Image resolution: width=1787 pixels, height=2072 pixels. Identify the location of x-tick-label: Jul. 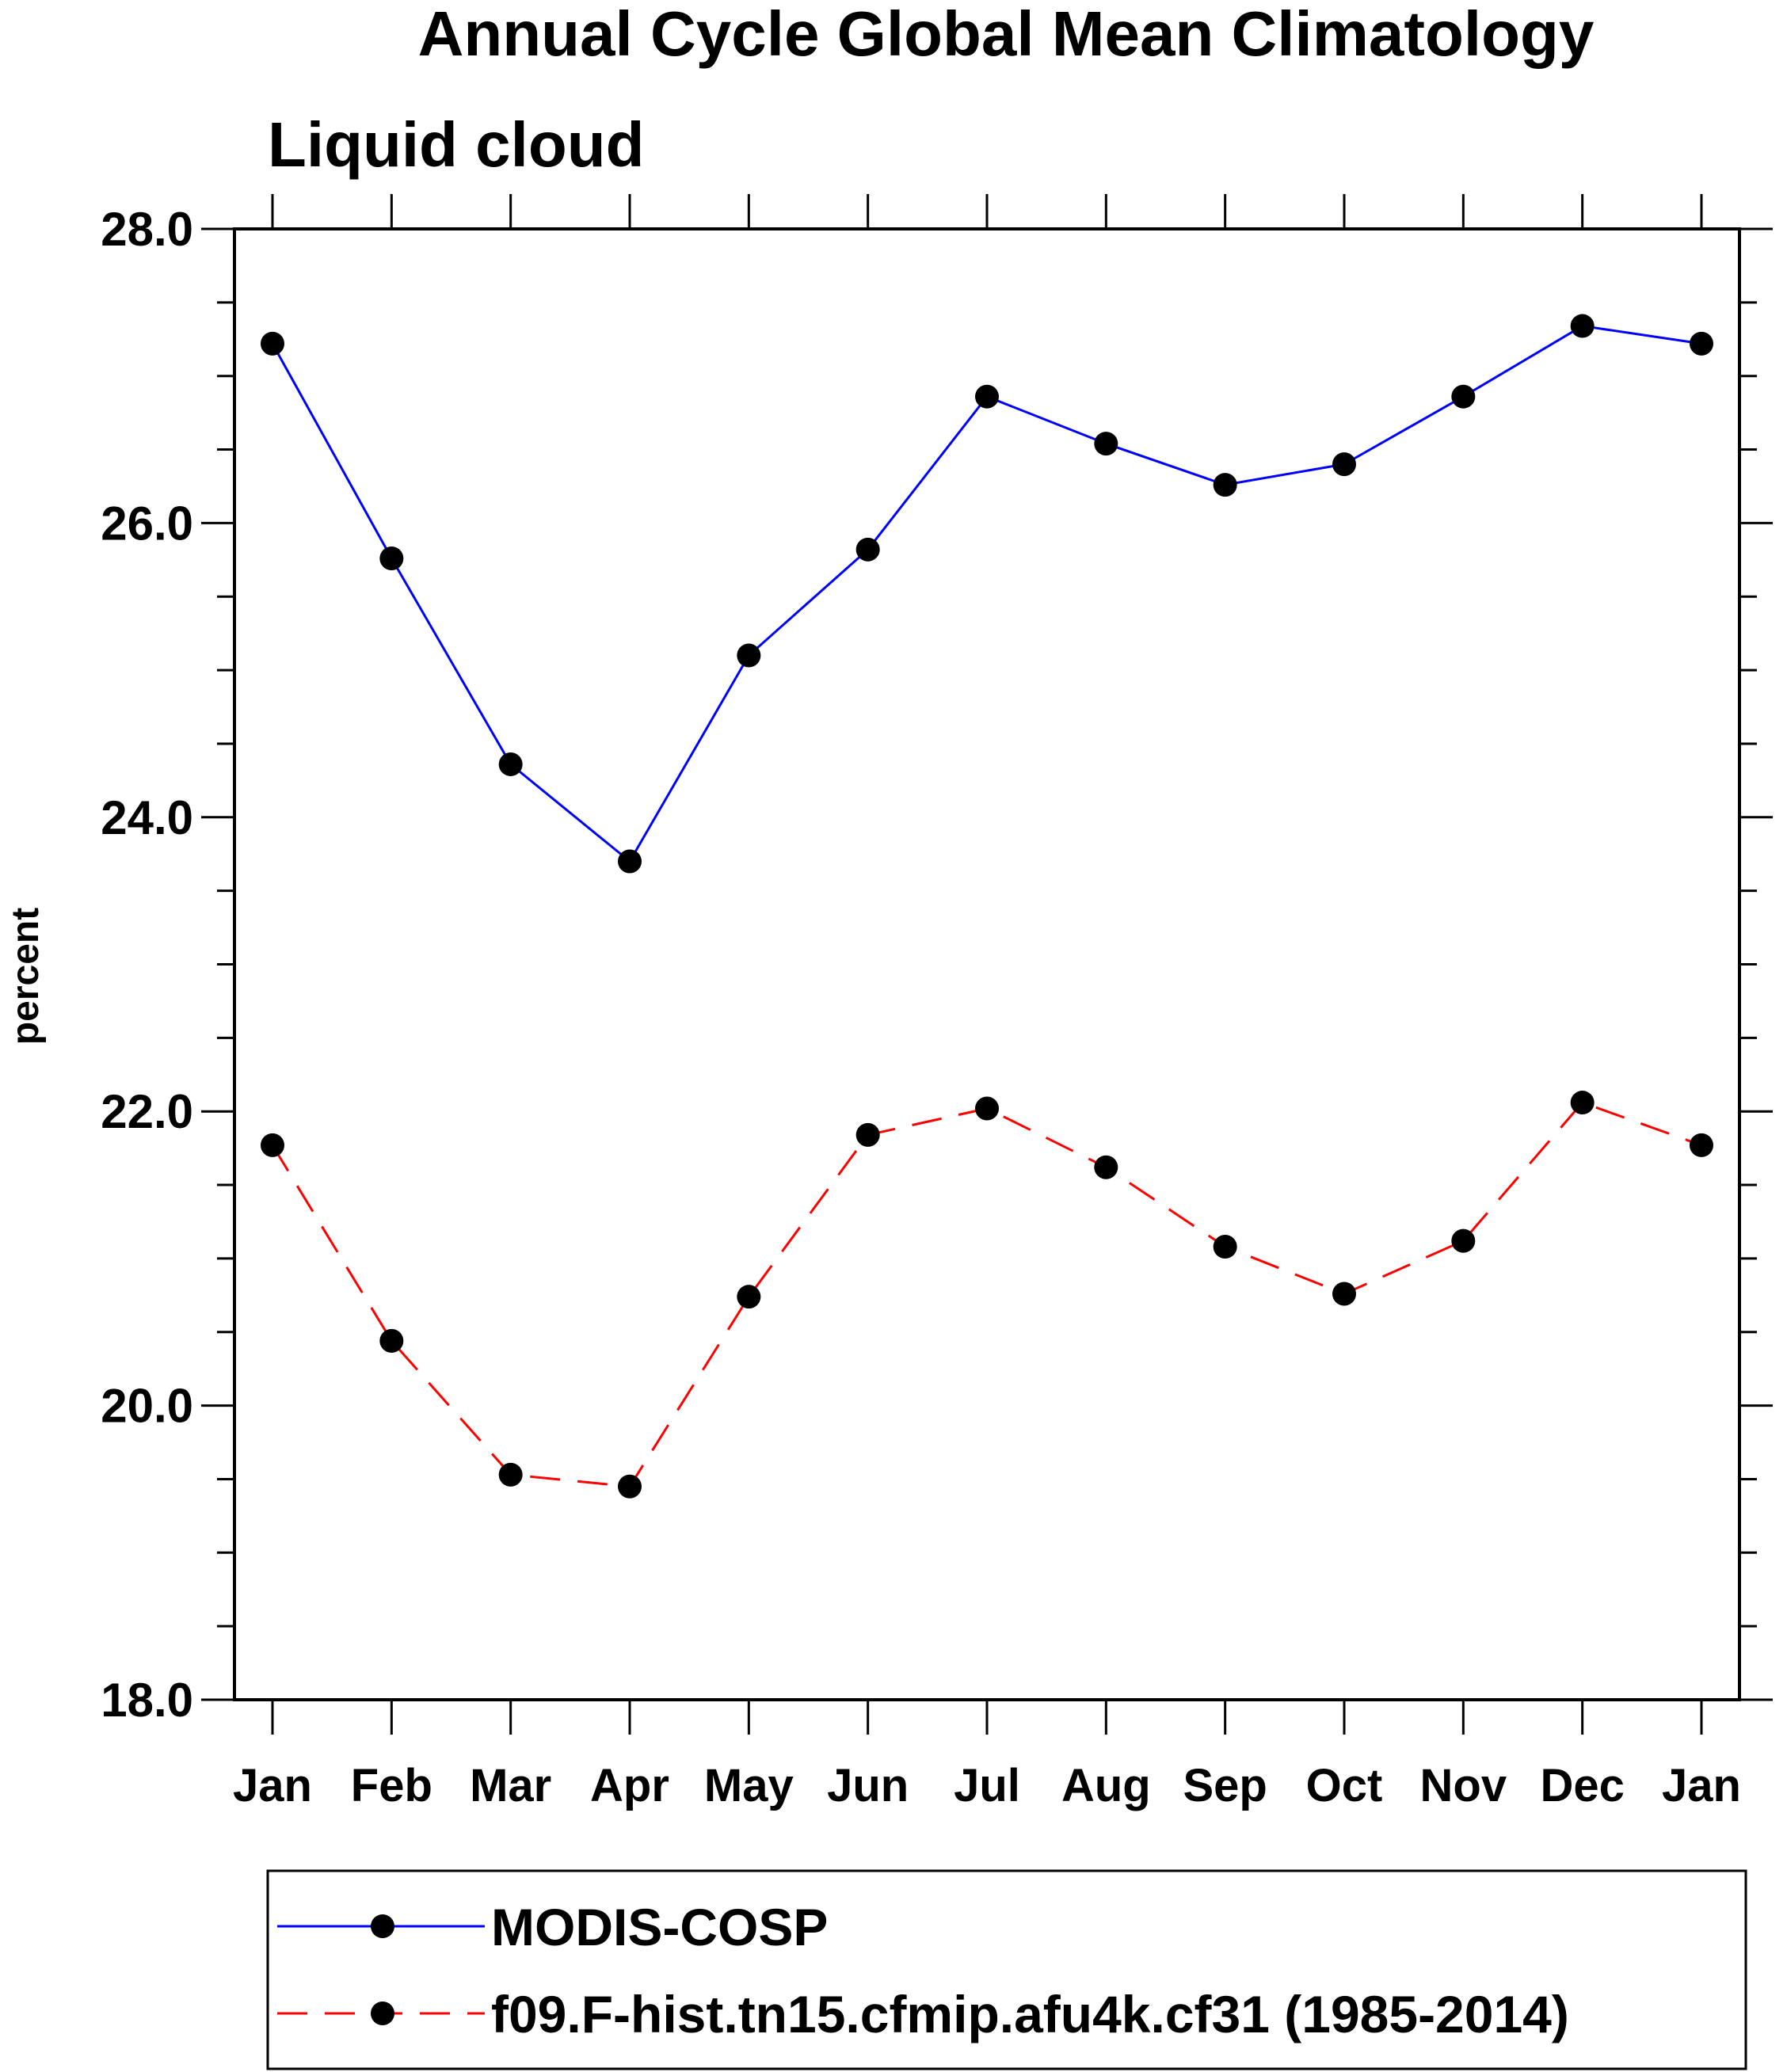
(987, 1785).